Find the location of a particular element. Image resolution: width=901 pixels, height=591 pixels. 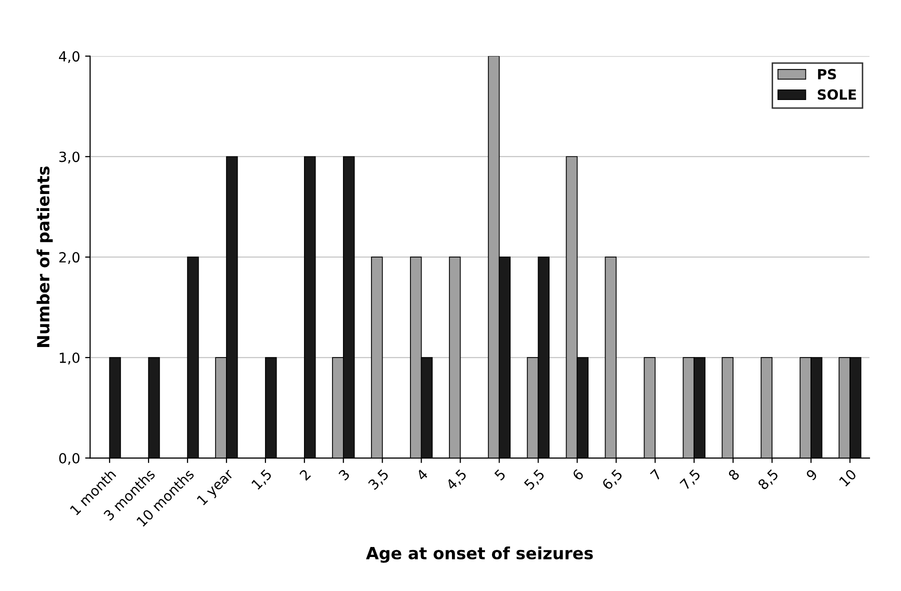

x-tick-label: 5 is located at coordinates (500, 474).